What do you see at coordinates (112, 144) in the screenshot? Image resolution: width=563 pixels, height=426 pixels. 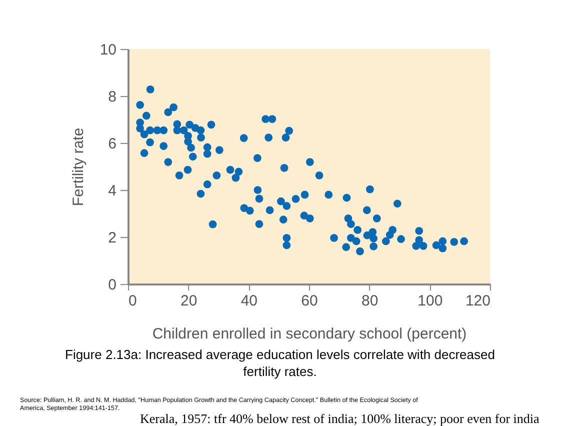 I see `y-tick-label: 6` at bounding box center [112, 144].